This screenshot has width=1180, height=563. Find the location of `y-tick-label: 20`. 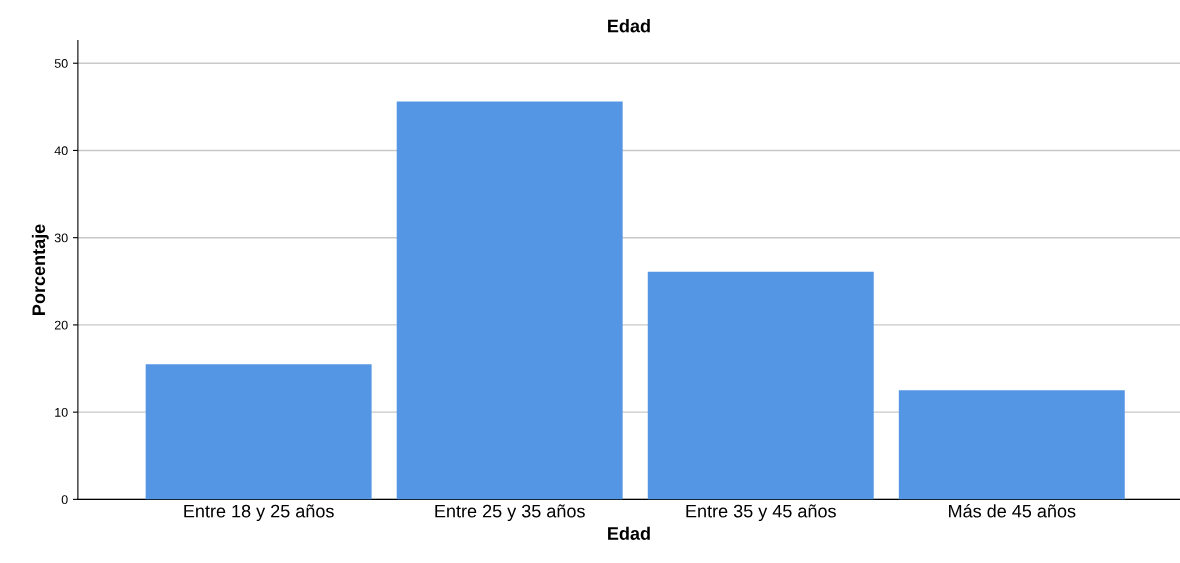

y-tick-label: 20 is located at coordinates (61, 325).